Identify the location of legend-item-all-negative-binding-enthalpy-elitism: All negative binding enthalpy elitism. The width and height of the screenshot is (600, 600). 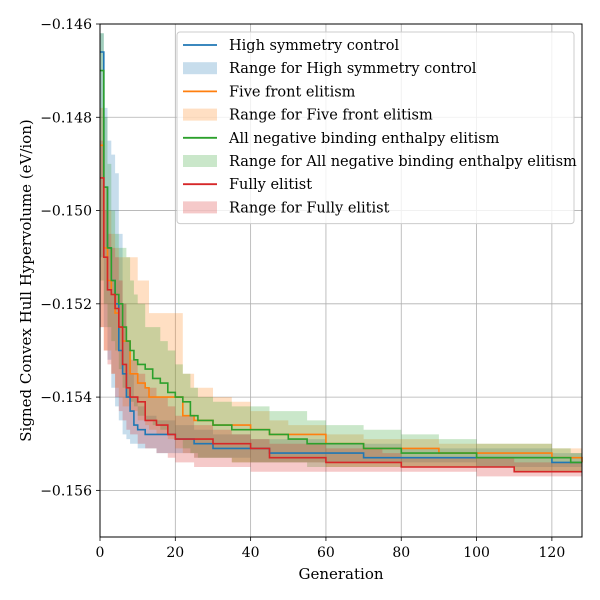
(341, 139).